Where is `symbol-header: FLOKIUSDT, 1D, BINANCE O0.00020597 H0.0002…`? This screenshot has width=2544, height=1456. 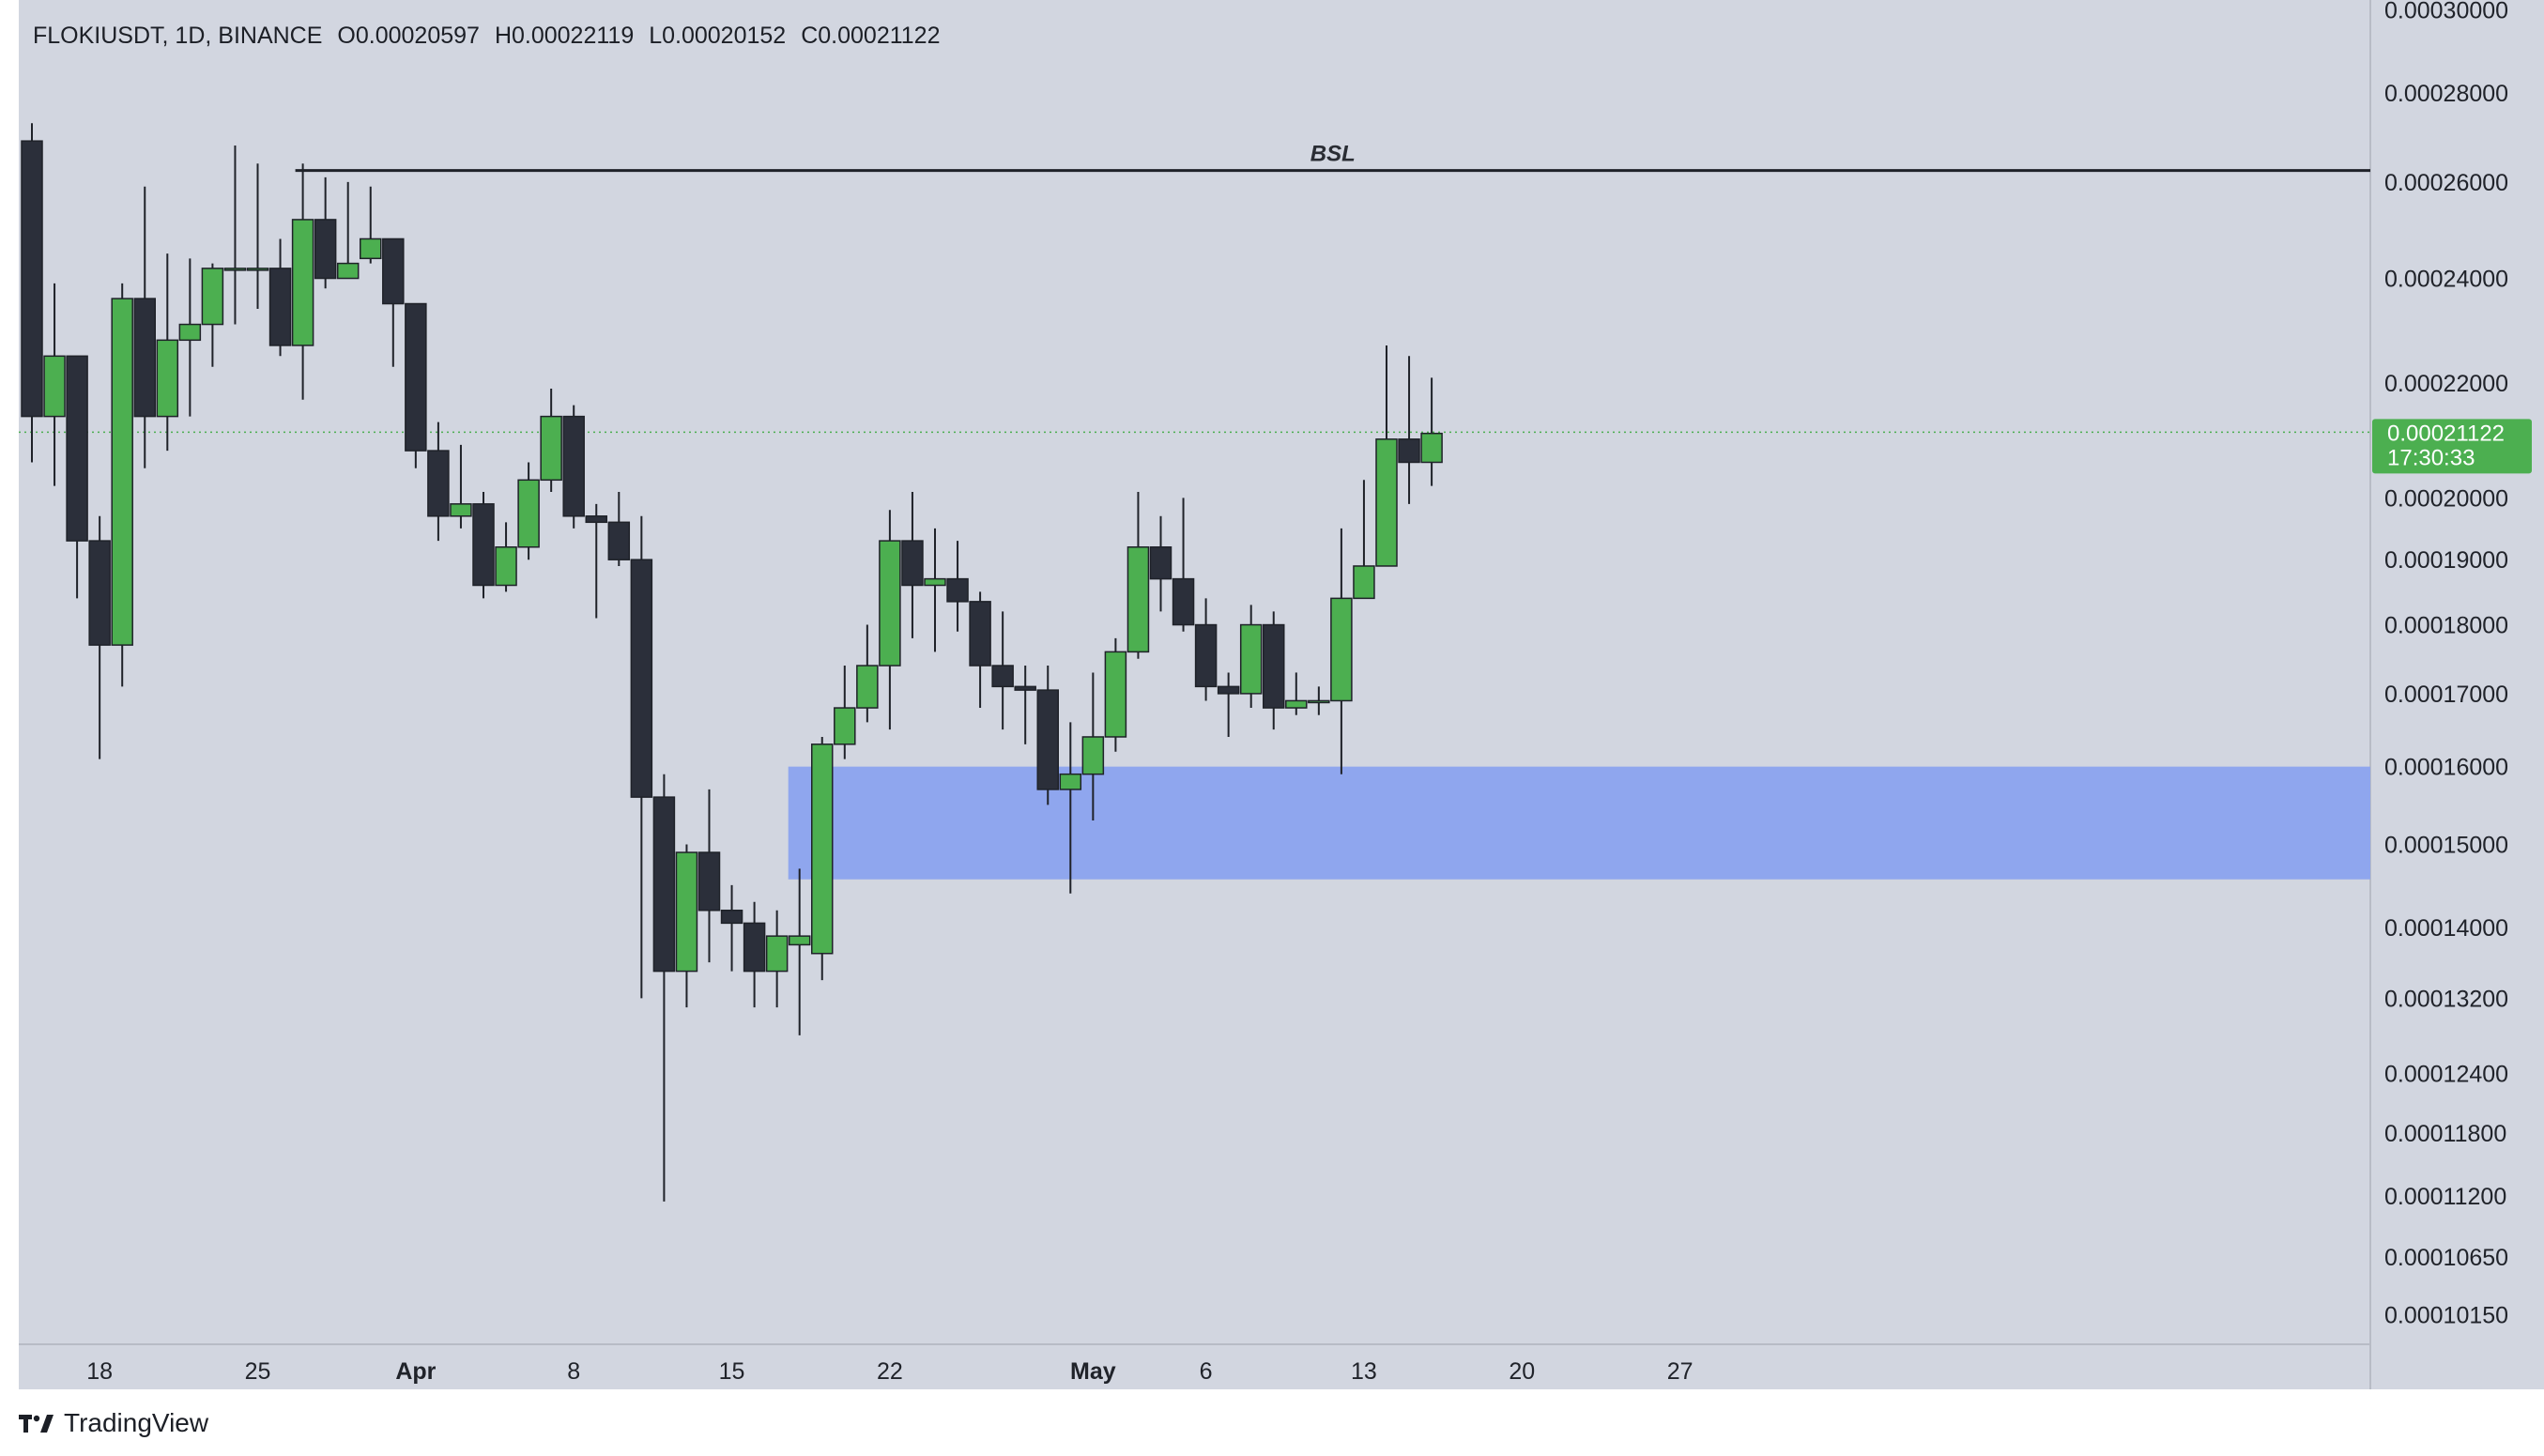
symbol-header: FLOKIUSDT, 1D, BINANCE O0.00020597 H0.0002… is located at coordinates (486, 36).